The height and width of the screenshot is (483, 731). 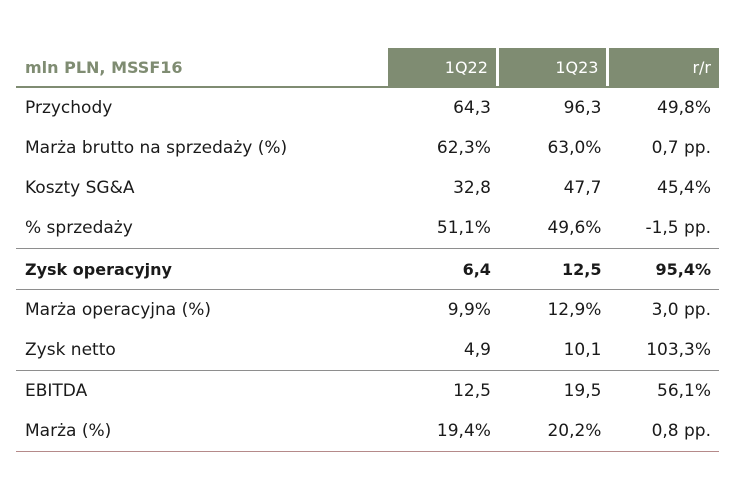 What do you see at coordinates (574, 431) in the screenshot?
I see `row-value-1q23: 20,2%` at bounding box center [574, 431].